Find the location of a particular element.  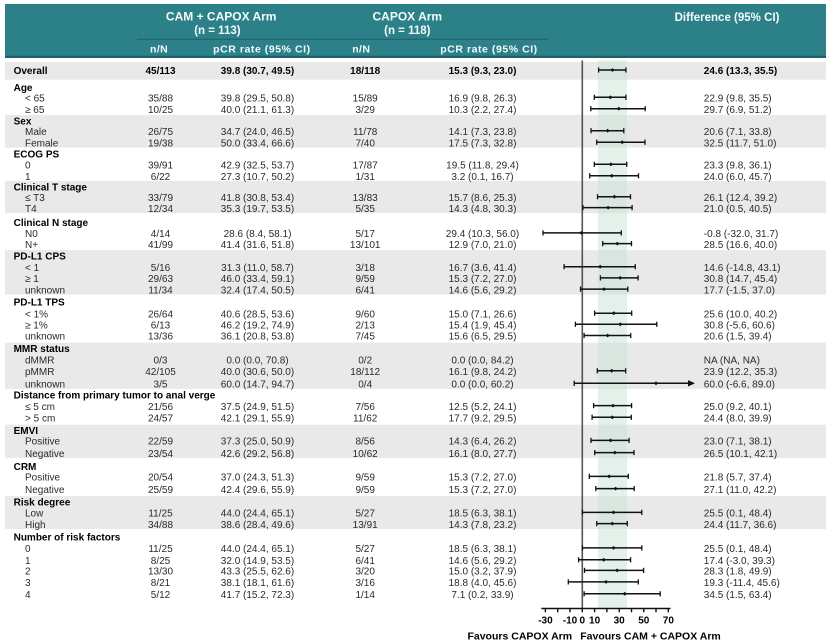

svg-text: 34/88 is located at coordinates (160, 525).